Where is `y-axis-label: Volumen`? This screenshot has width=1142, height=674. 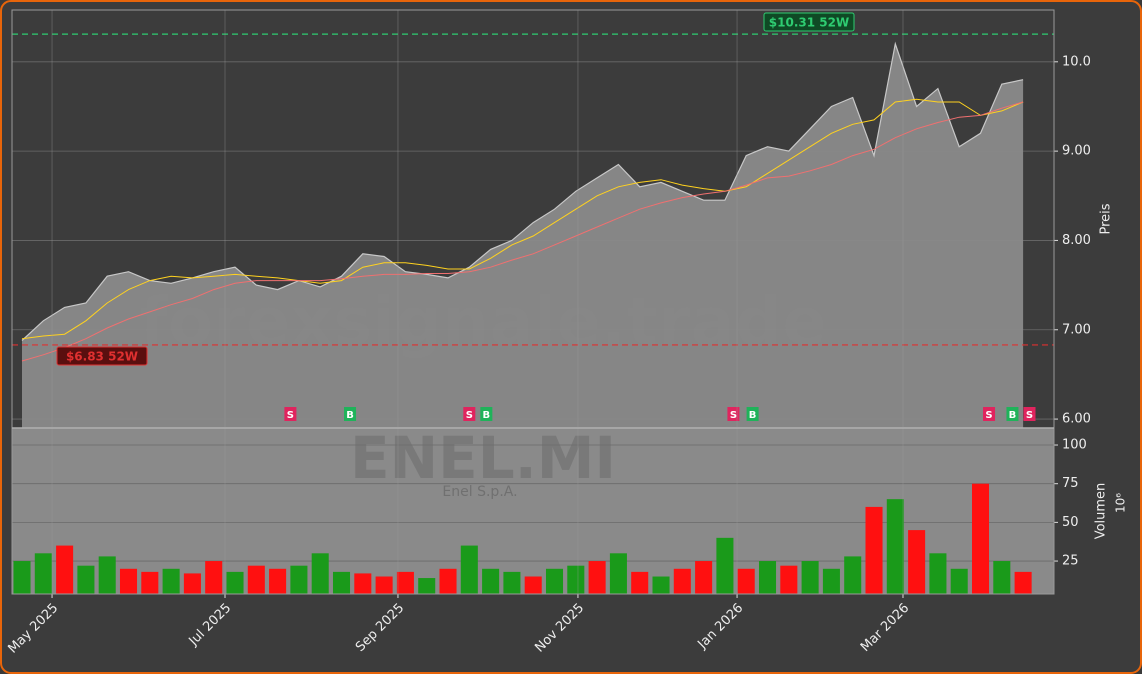
y-axis-label: Volumen is located at coordinates (1101, 511).